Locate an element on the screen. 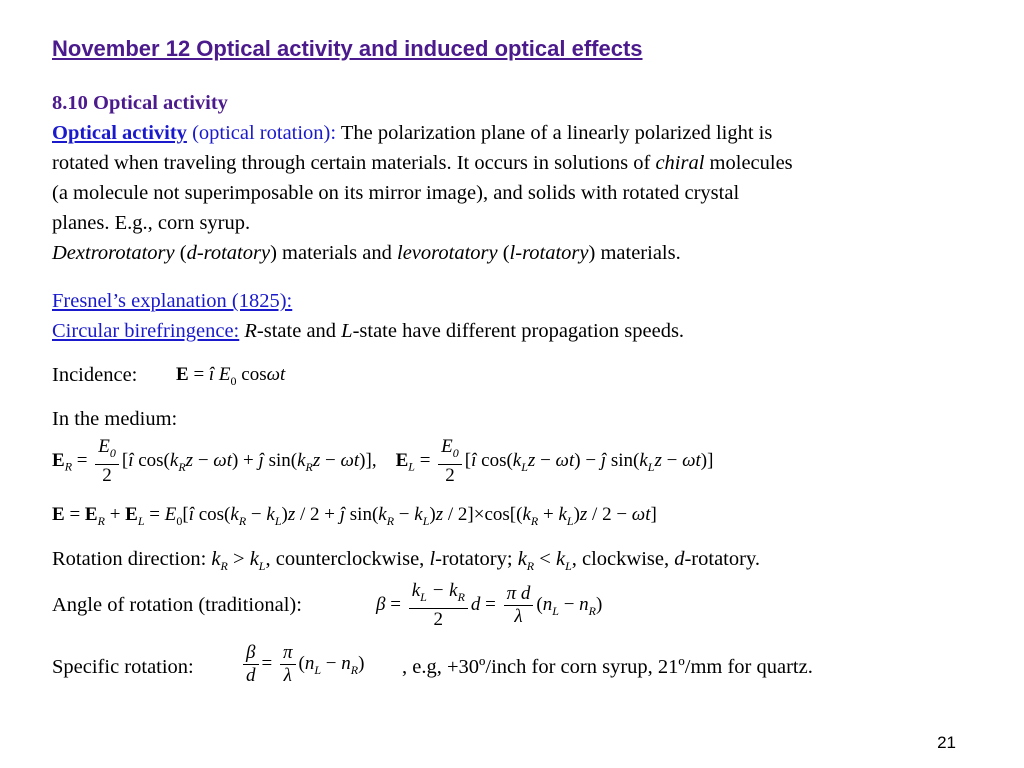  incidence-label: Incidence: is located at coordinates (95, 375).